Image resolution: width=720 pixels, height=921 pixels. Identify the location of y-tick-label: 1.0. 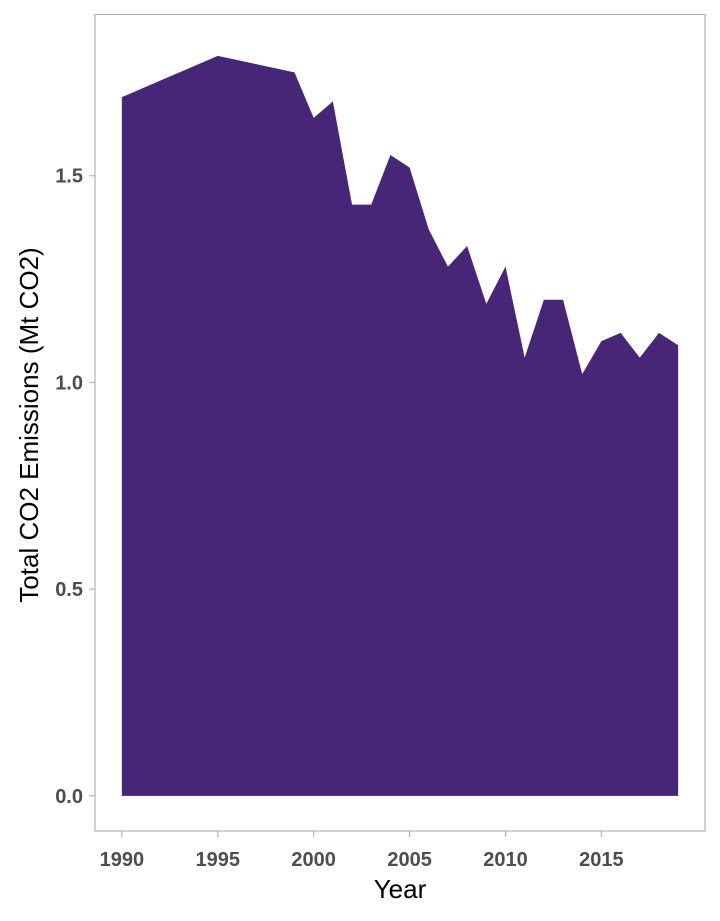
(69, 383).